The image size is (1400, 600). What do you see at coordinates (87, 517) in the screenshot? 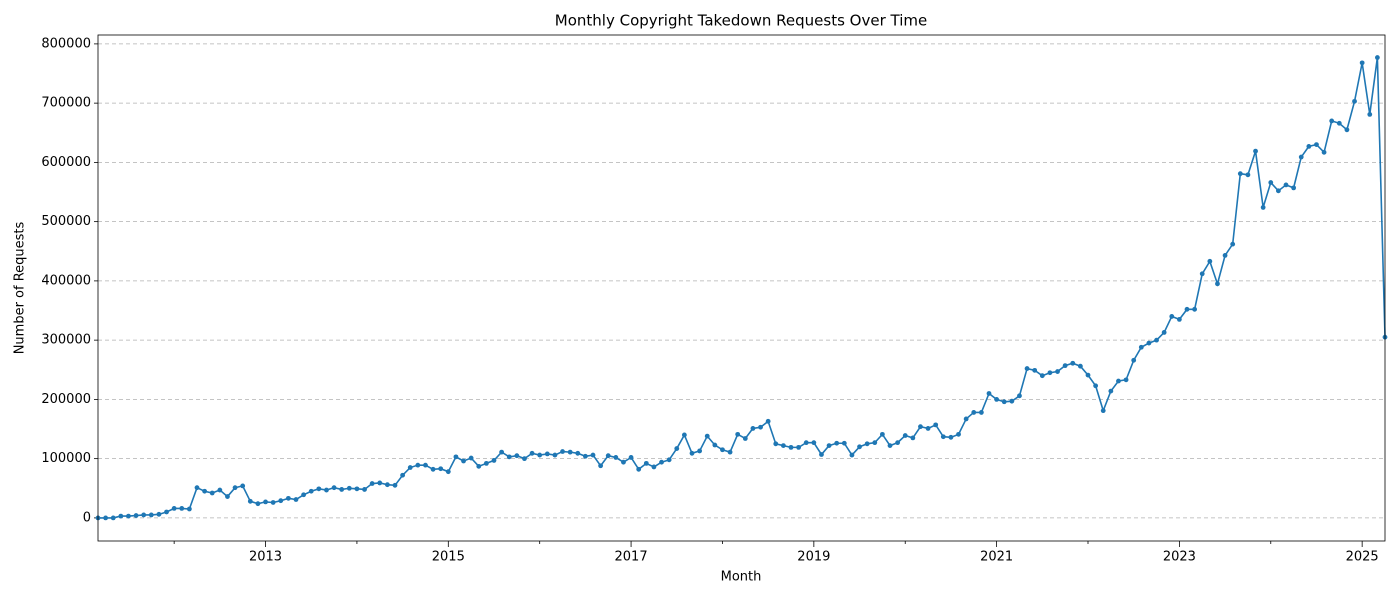
I see `y-tick-label: 0` at bounding box center [87, 517].